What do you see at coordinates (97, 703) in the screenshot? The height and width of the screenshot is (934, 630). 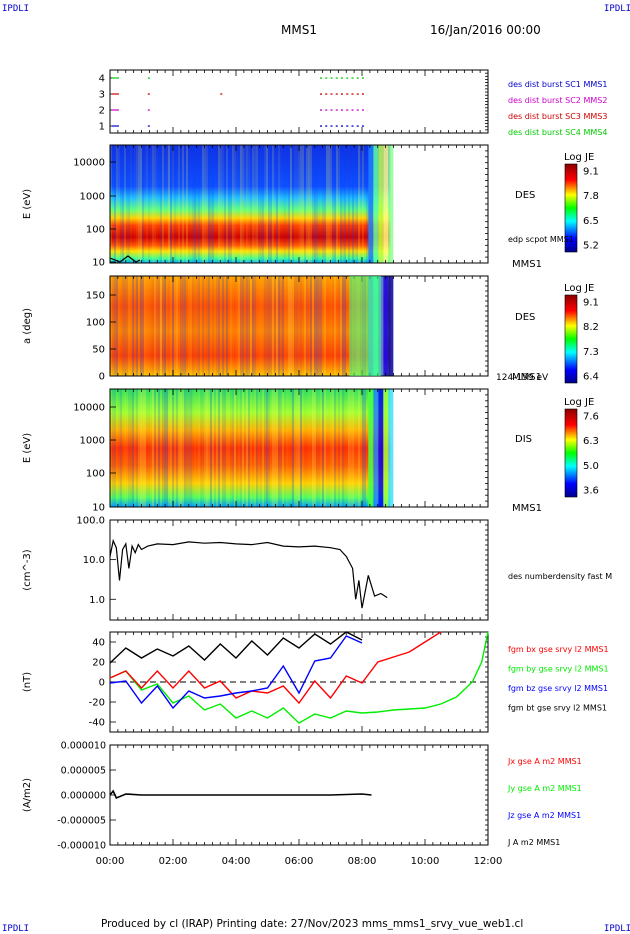 I see `y-tick-label-5: -20` at bounding box center [97, 703].